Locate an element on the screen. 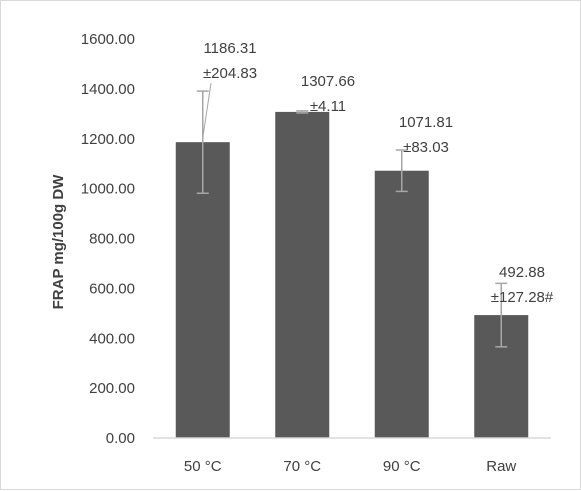 Image resolution: width=581 pixels, height=491 pixels. data-label-value: 1186.31 is located at coordinates (229, 48).